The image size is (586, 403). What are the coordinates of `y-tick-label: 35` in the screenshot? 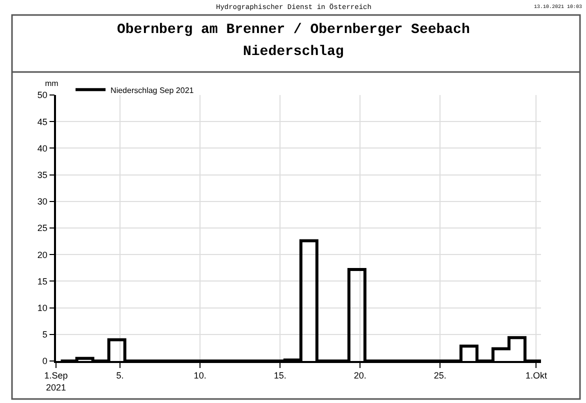 It's located at (42, 175).